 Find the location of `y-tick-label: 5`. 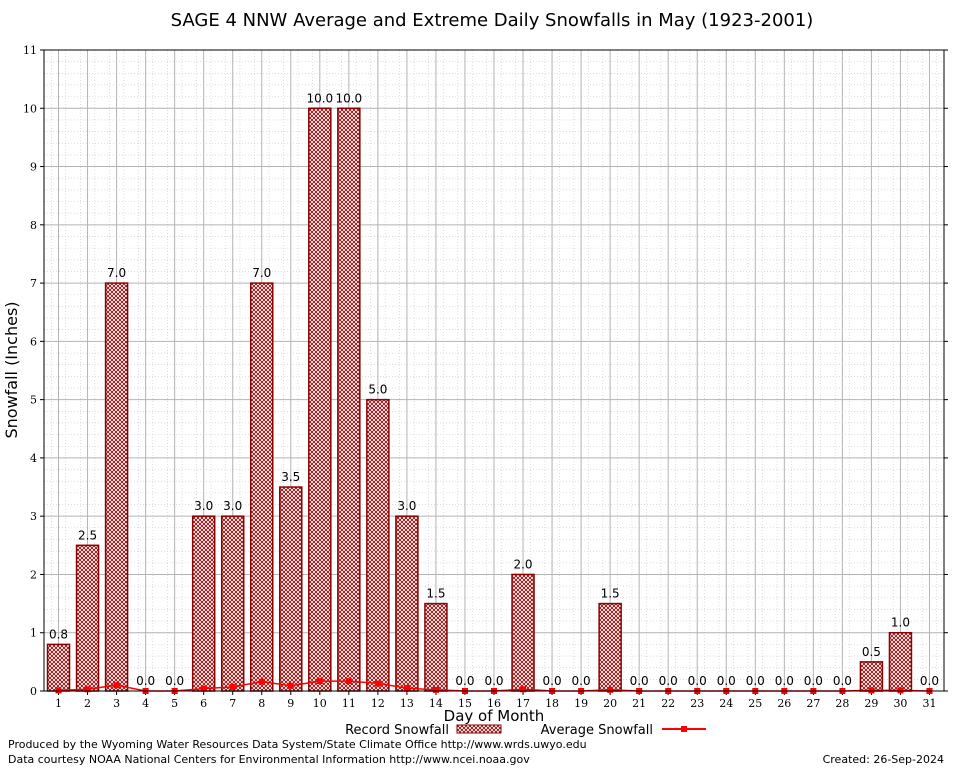

y-tick-label: 5 is located at coordinates (33, 400).